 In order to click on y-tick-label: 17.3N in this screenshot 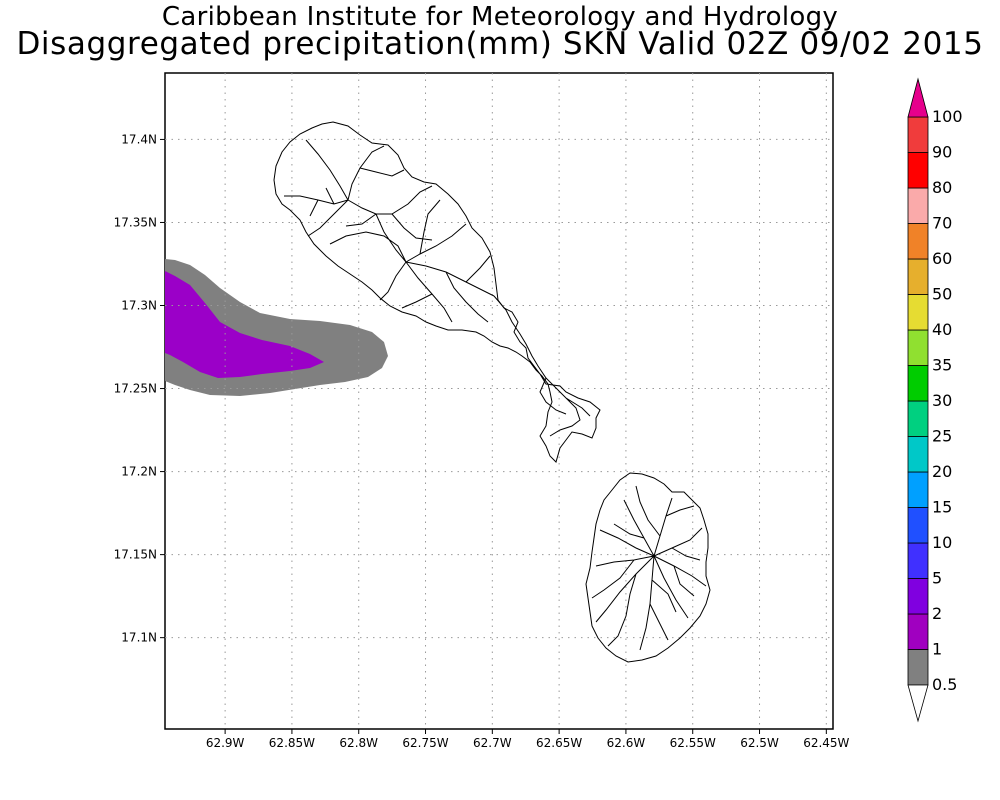, I will do `click(139, 306)`.